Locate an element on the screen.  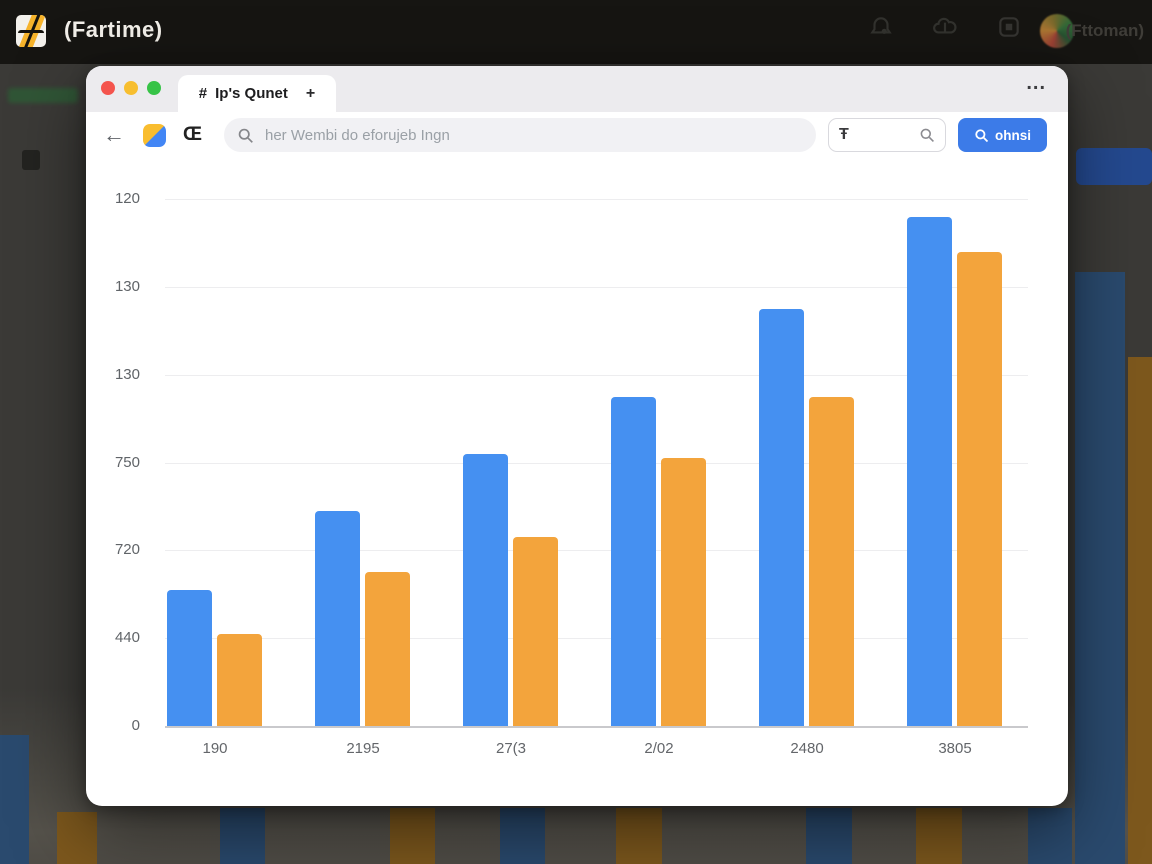
x-axis-tick-label: 2480 is located at coordinates (807, 748).